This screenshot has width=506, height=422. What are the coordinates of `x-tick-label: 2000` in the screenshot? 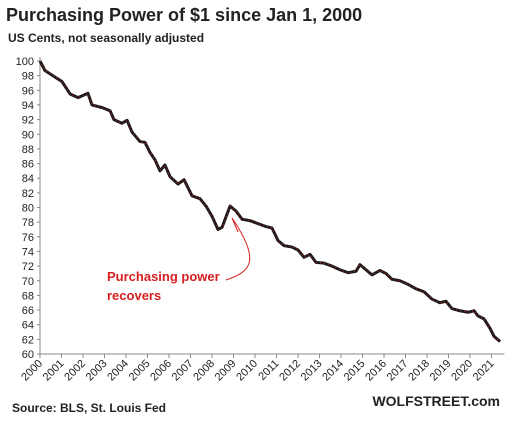 It's located at (32, 371).